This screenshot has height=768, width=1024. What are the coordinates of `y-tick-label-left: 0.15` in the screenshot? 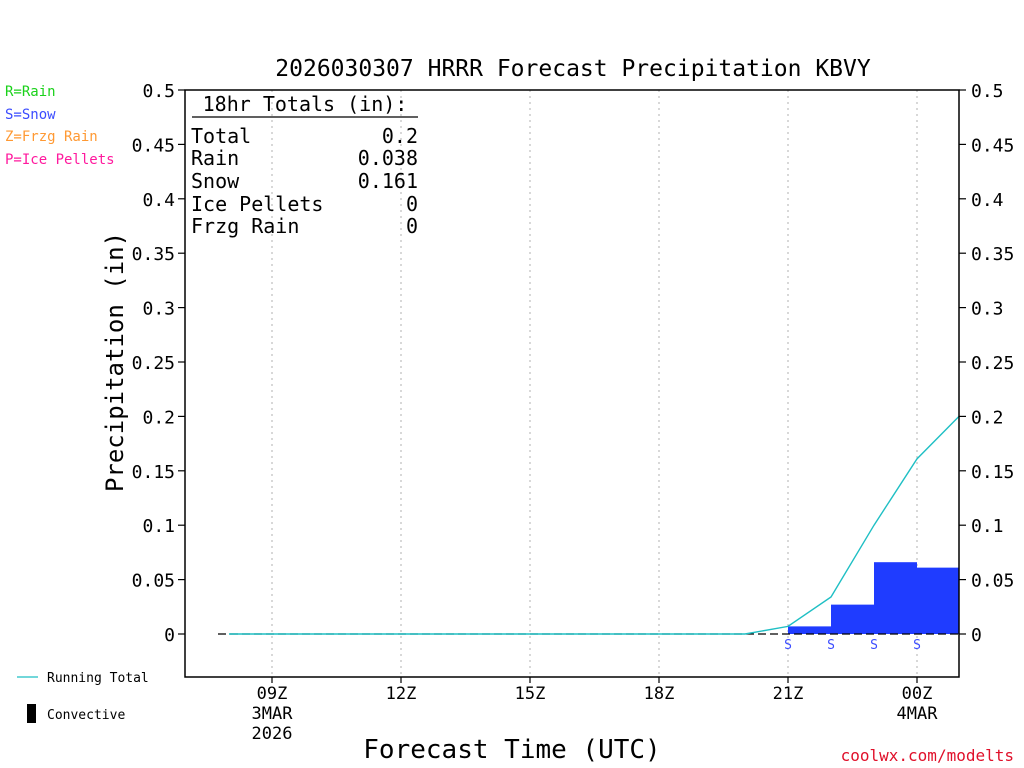 It's located at (153, 472).